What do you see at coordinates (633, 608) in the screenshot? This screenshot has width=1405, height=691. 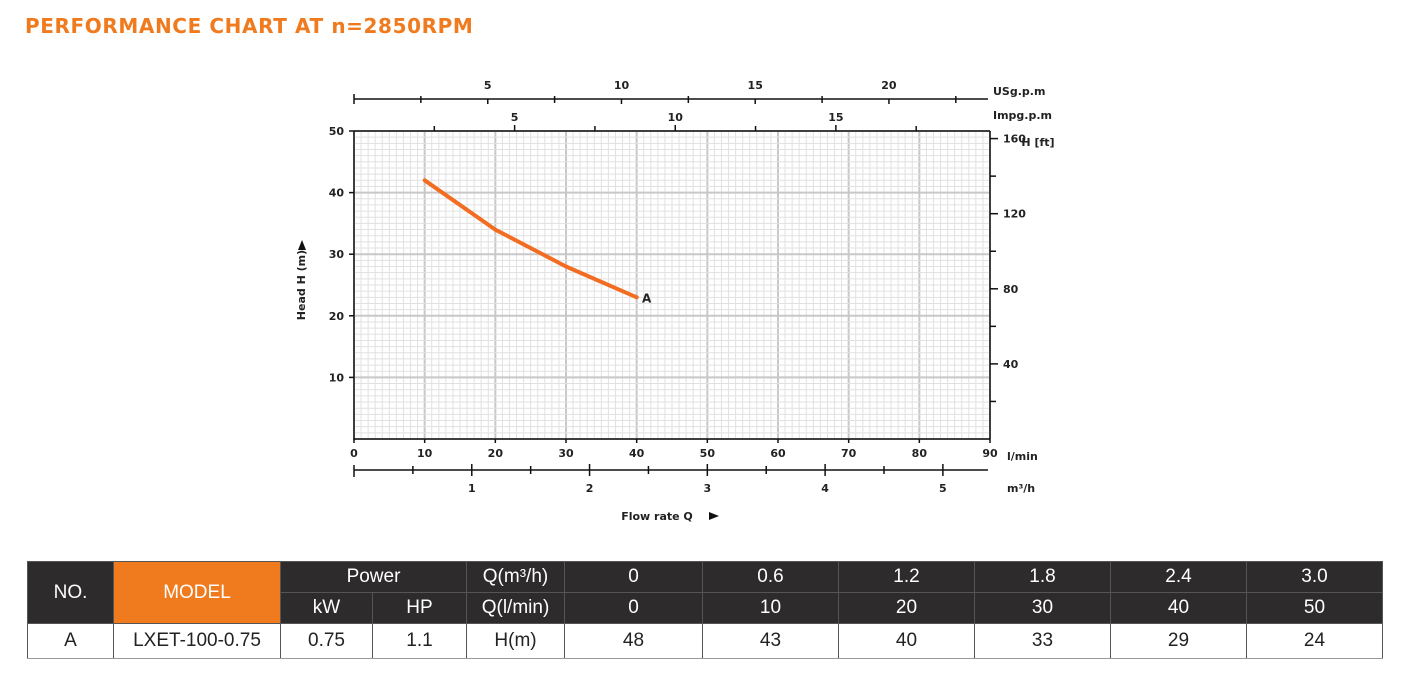 I see `q-lmin-cell: 0` at bounding box center [633, 608].